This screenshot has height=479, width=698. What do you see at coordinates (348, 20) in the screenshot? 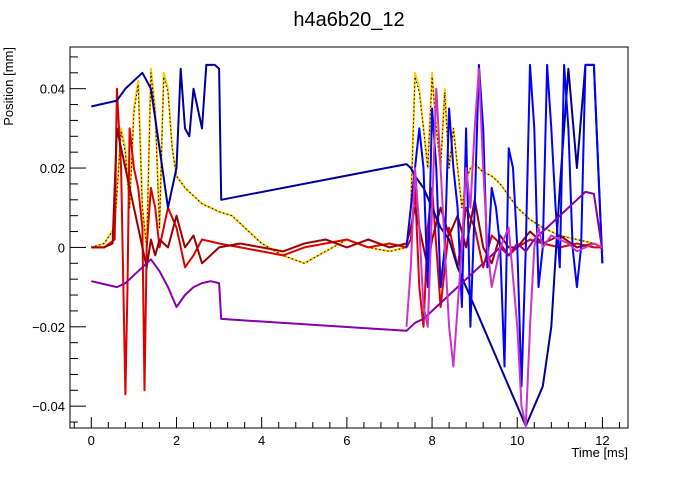
I see `chart-title: h4a6b20_12` at bounding box center [348, 20].